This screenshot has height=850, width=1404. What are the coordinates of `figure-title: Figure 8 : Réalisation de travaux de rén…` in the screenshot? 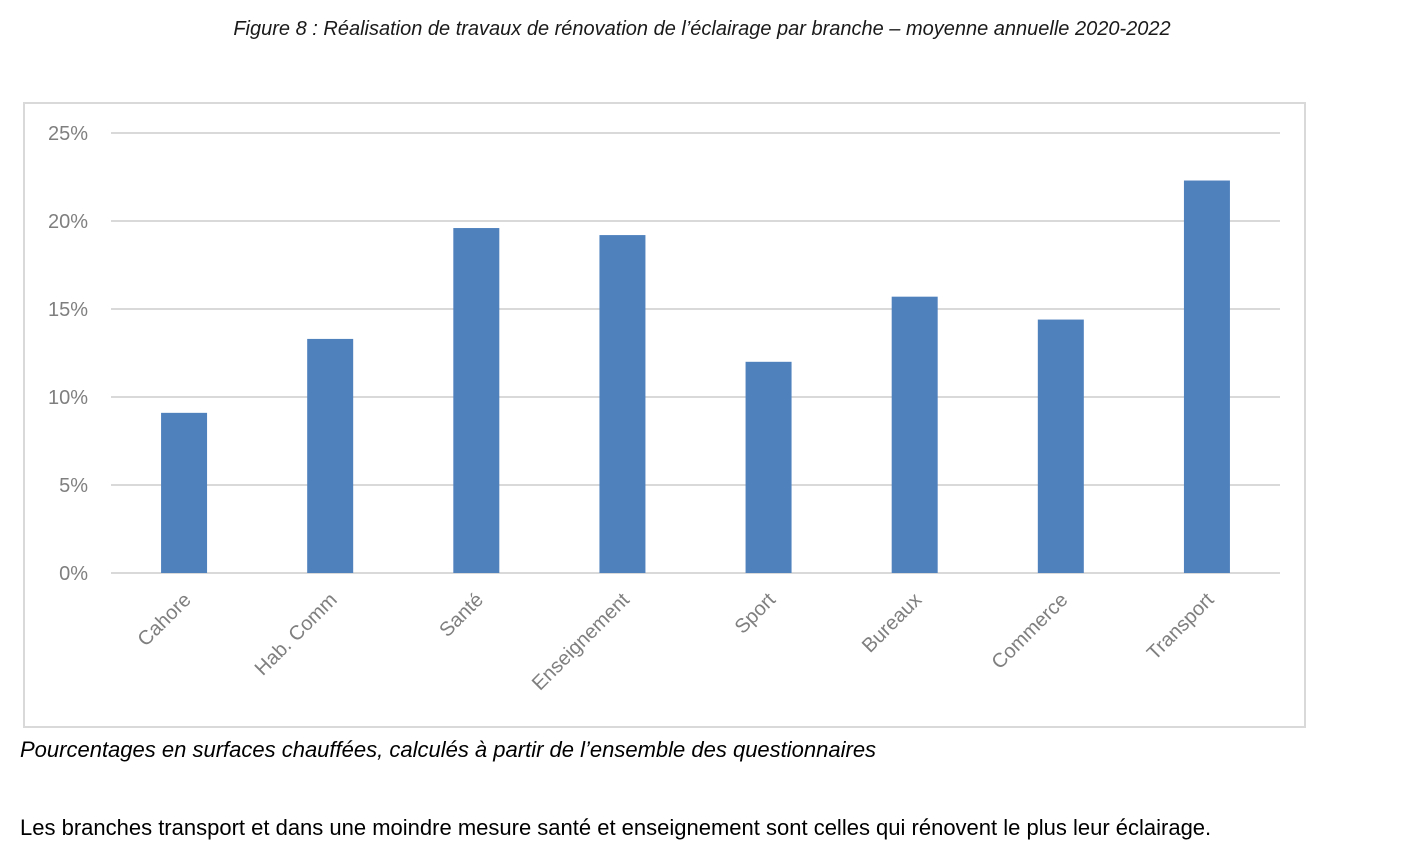 It's located at (702, 29).